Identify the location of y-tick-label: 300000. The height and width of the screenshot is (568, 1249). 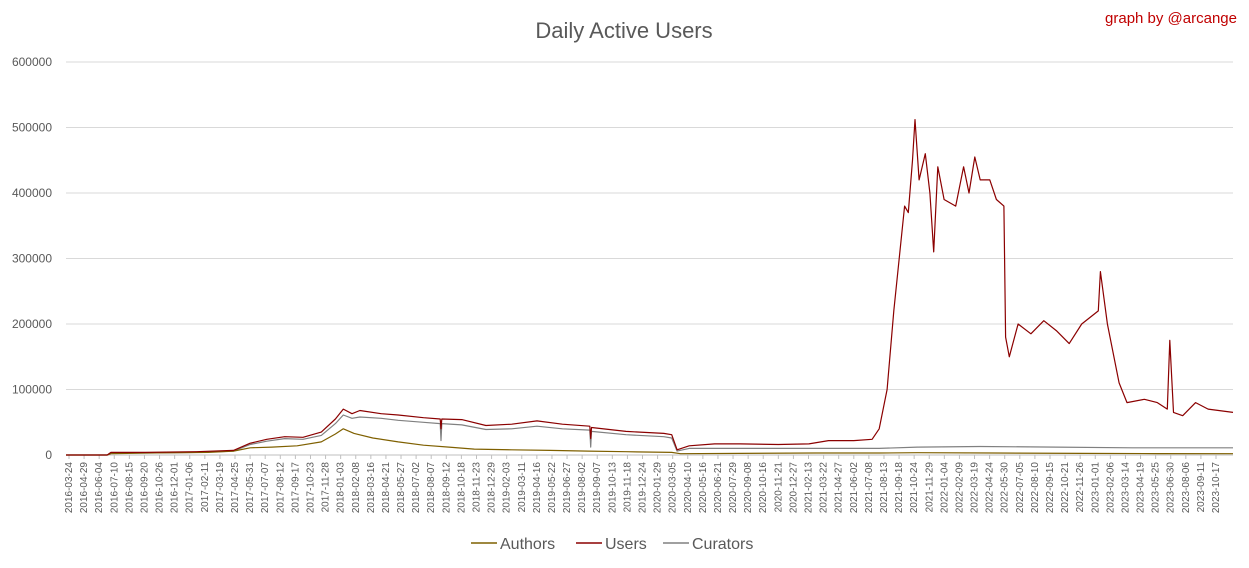
(32, 259).